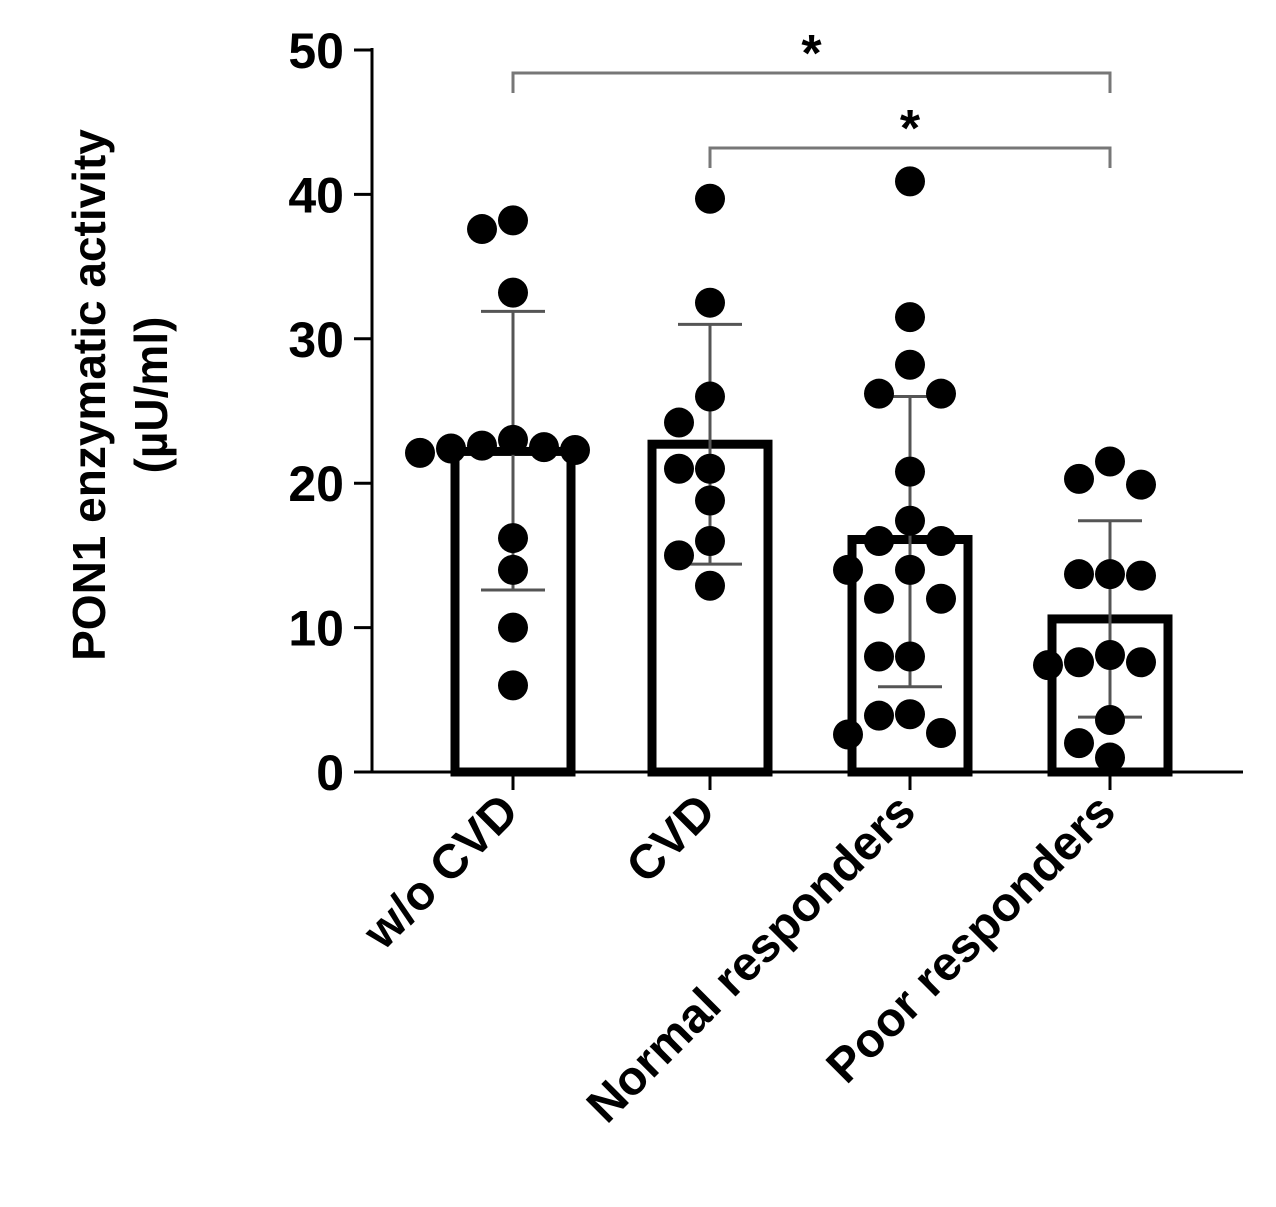  What do you see at coordinates (330, 773) in the screenshot?
I see `y-tick-label: 0` at bounding box center [330, 773].